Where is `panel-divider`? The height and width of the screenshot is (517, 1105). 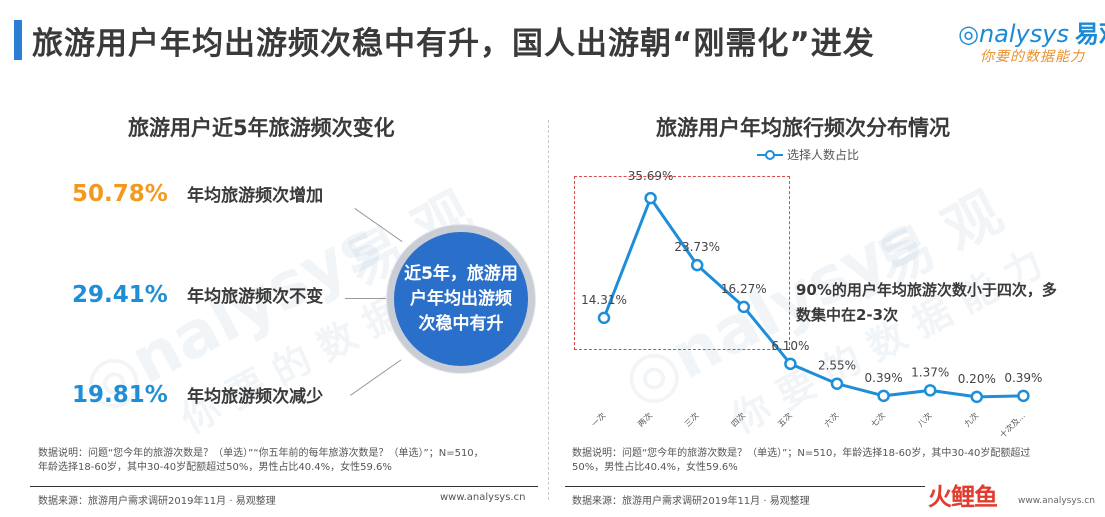
panel-divider is located at coordinates (548, 310).